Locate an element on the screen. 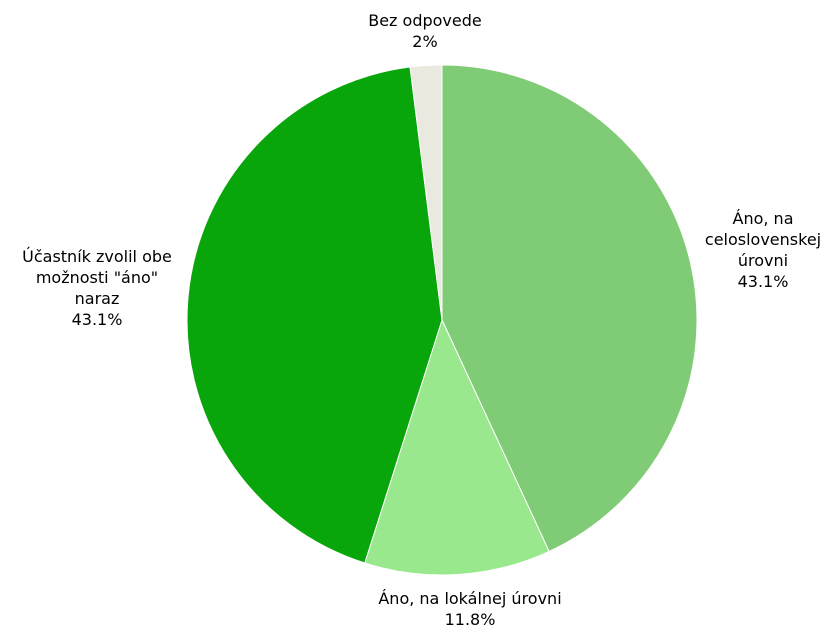 The height and width of the screenshot is (628, 835). slice-value-label-3: 43.1% is located at coordinates (97, 319).